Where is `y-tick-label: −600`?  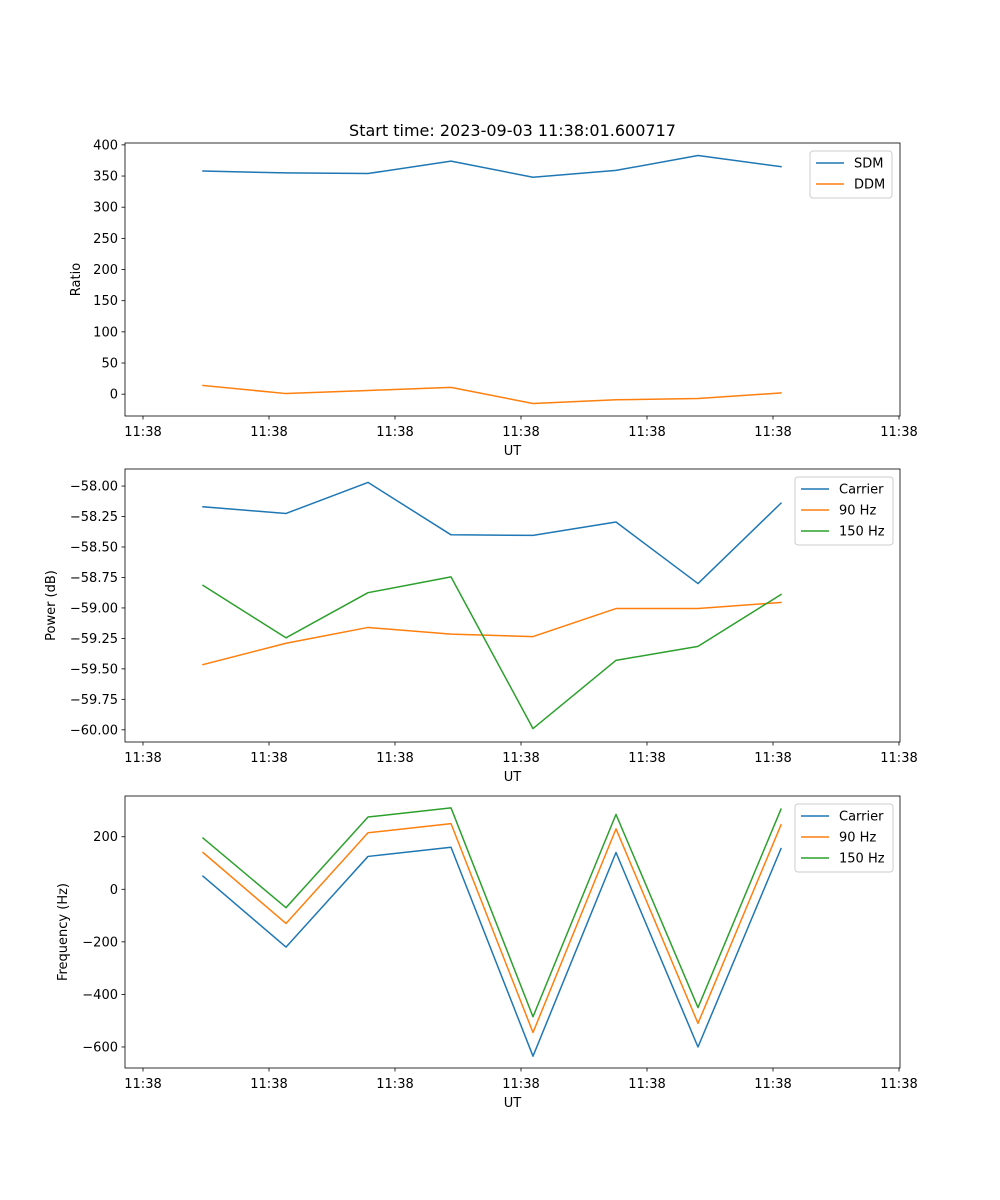 y-tick-label: −600 is located at coordinates (100, 1047).